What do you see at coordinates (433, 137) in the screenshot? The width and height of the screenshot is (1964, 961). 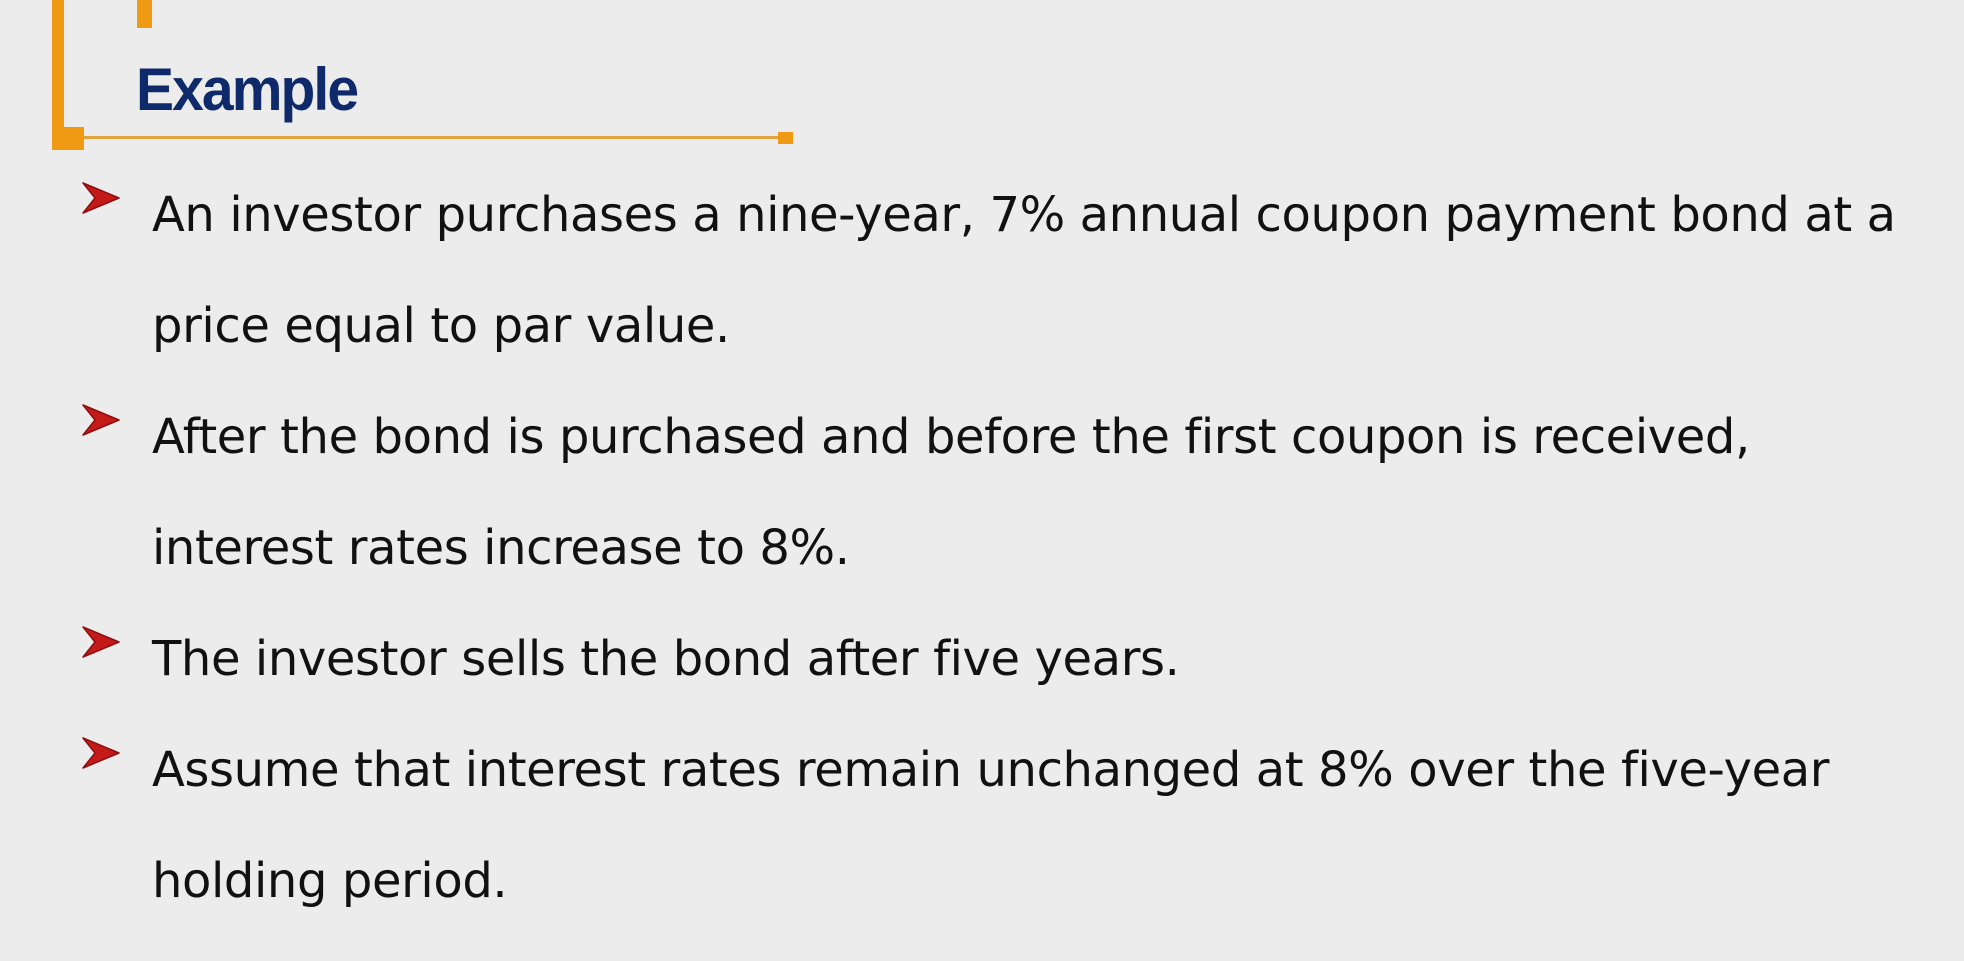 I see `title-underline` at bounding box center [433, 137].